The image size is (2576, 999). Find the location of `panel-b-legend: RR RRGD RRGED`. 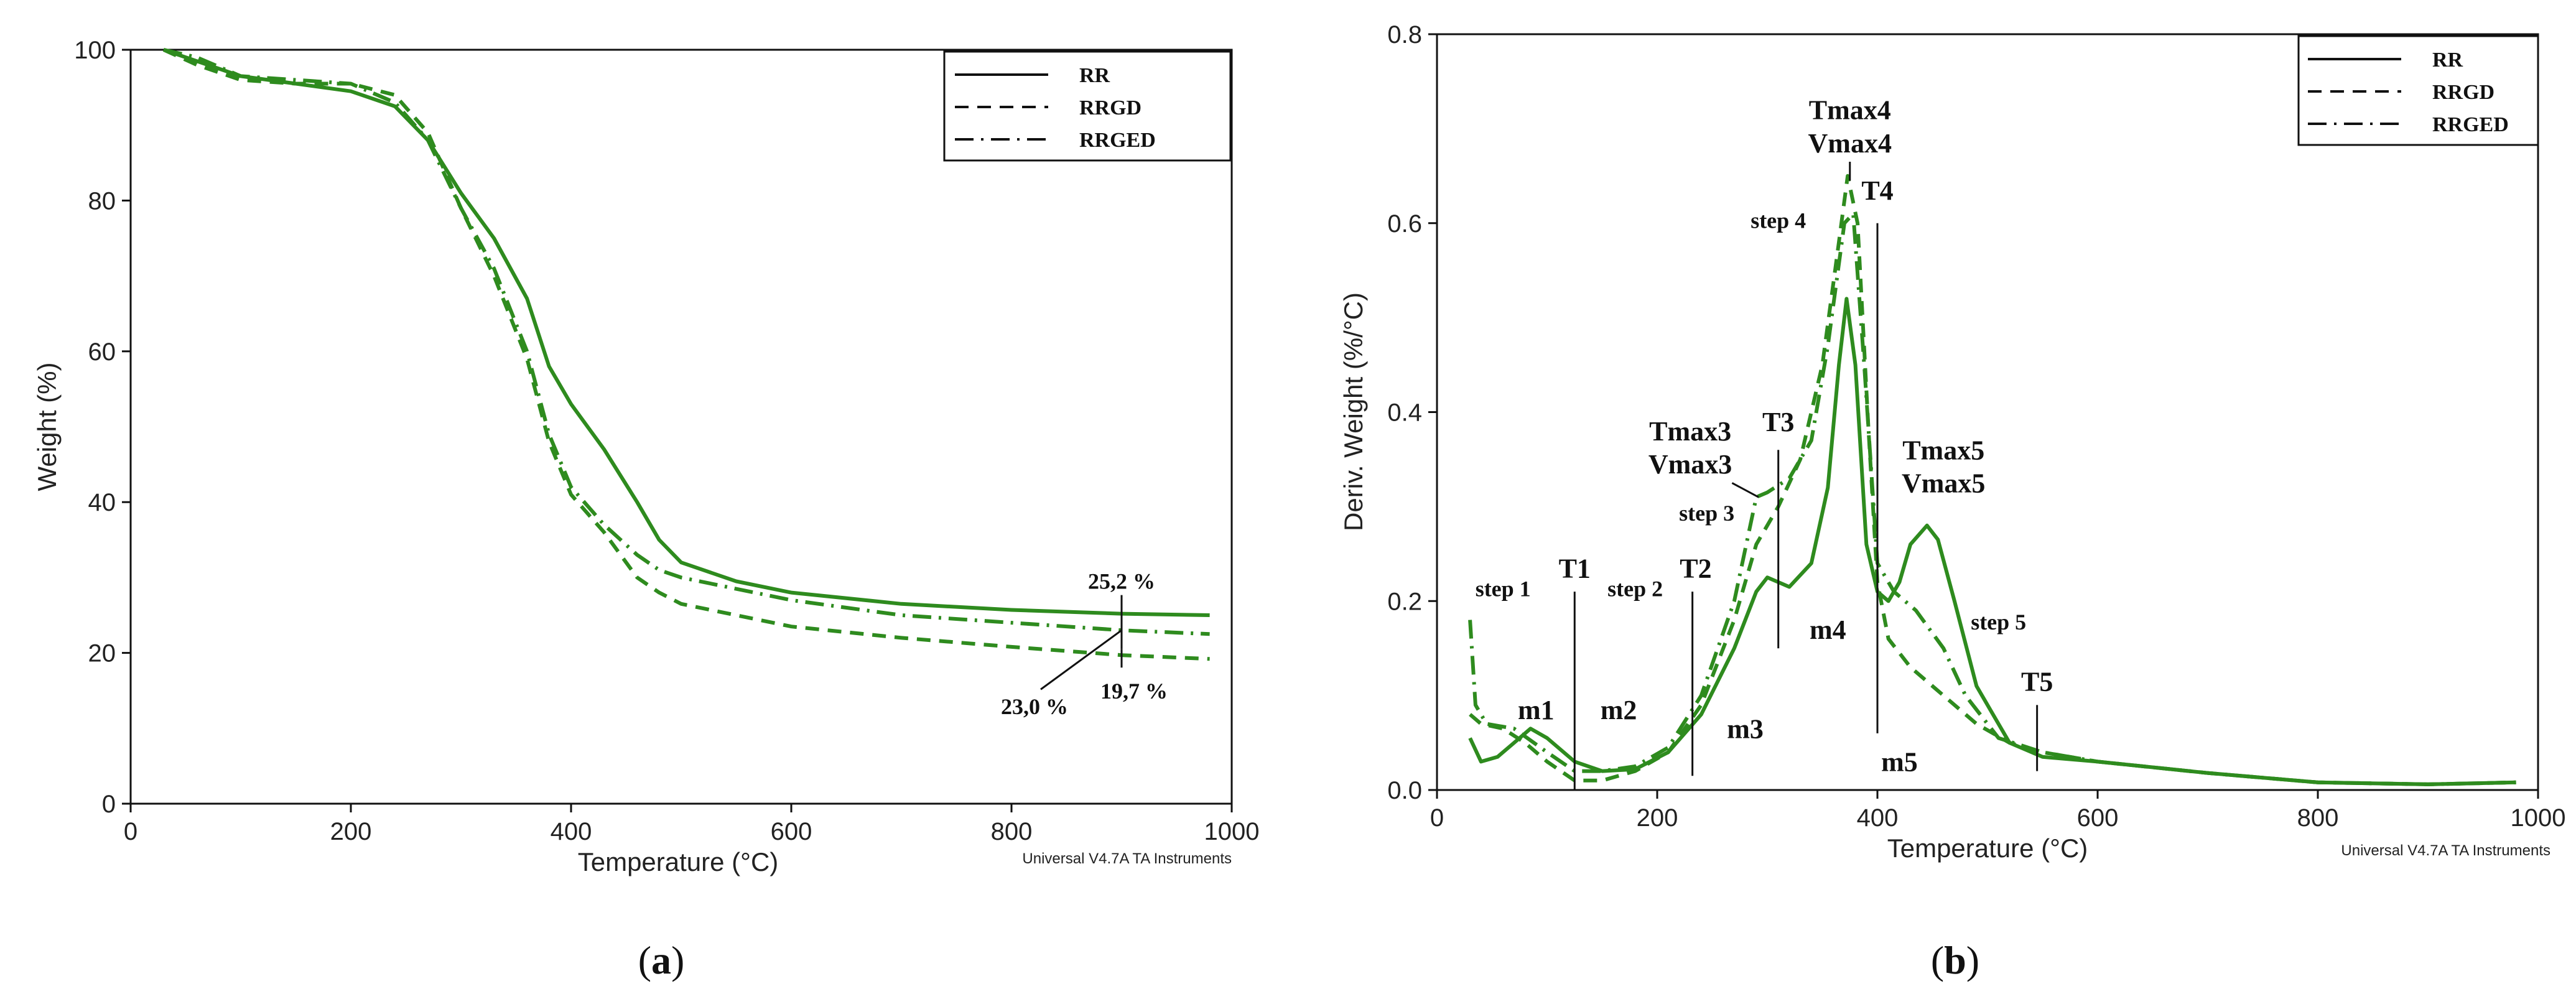

panel-b-legend: RR RRGD RRGED is located at coordinates (2418, 90).